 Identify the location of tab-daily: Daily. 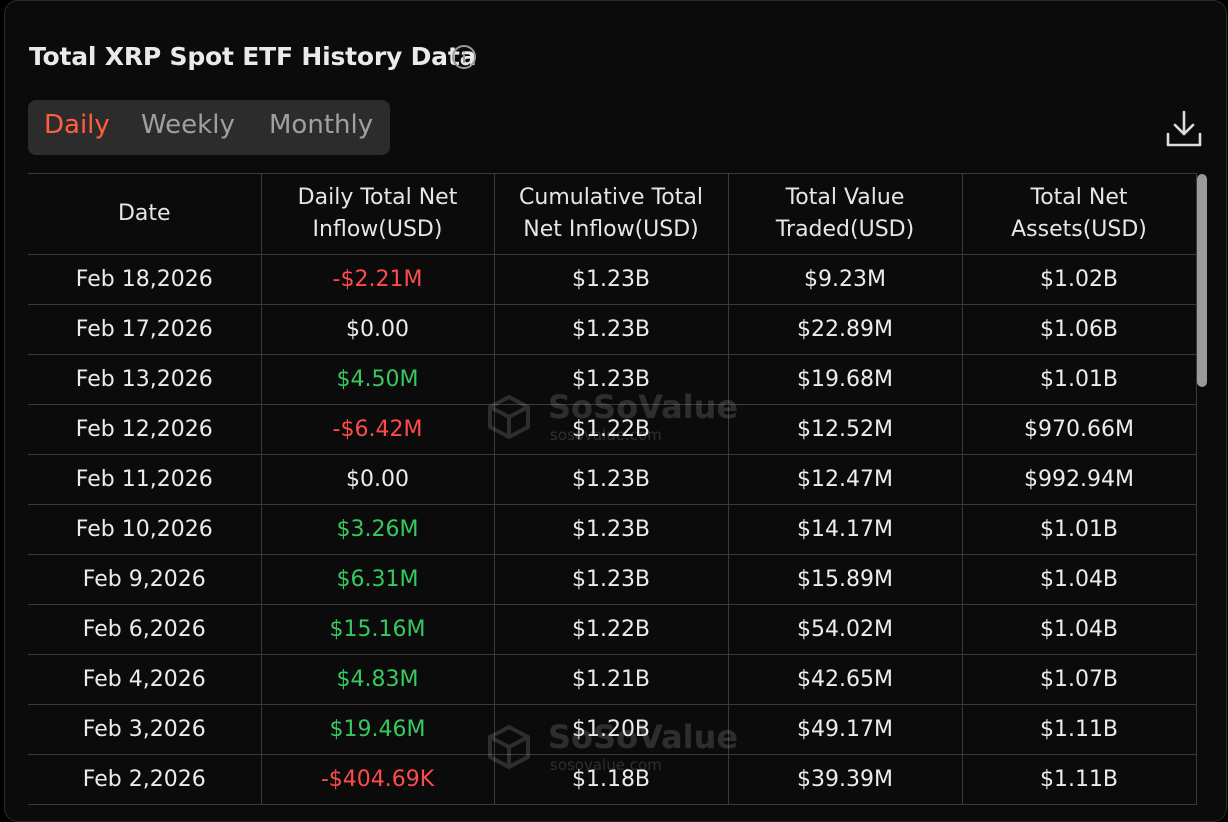
(77, 125).